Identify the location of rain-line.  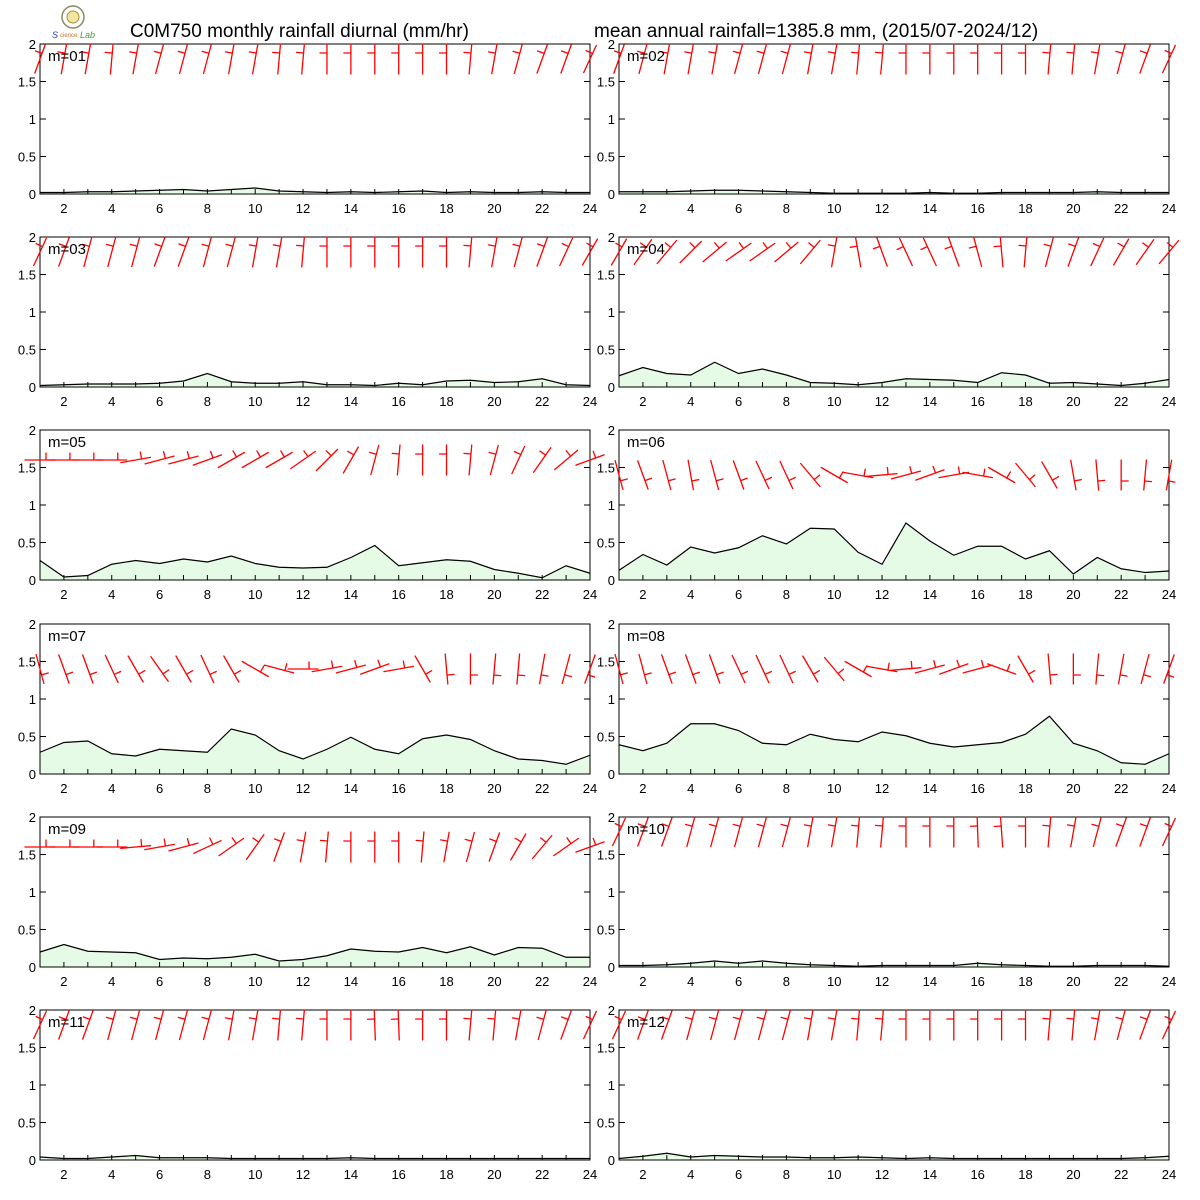
(894, 963).